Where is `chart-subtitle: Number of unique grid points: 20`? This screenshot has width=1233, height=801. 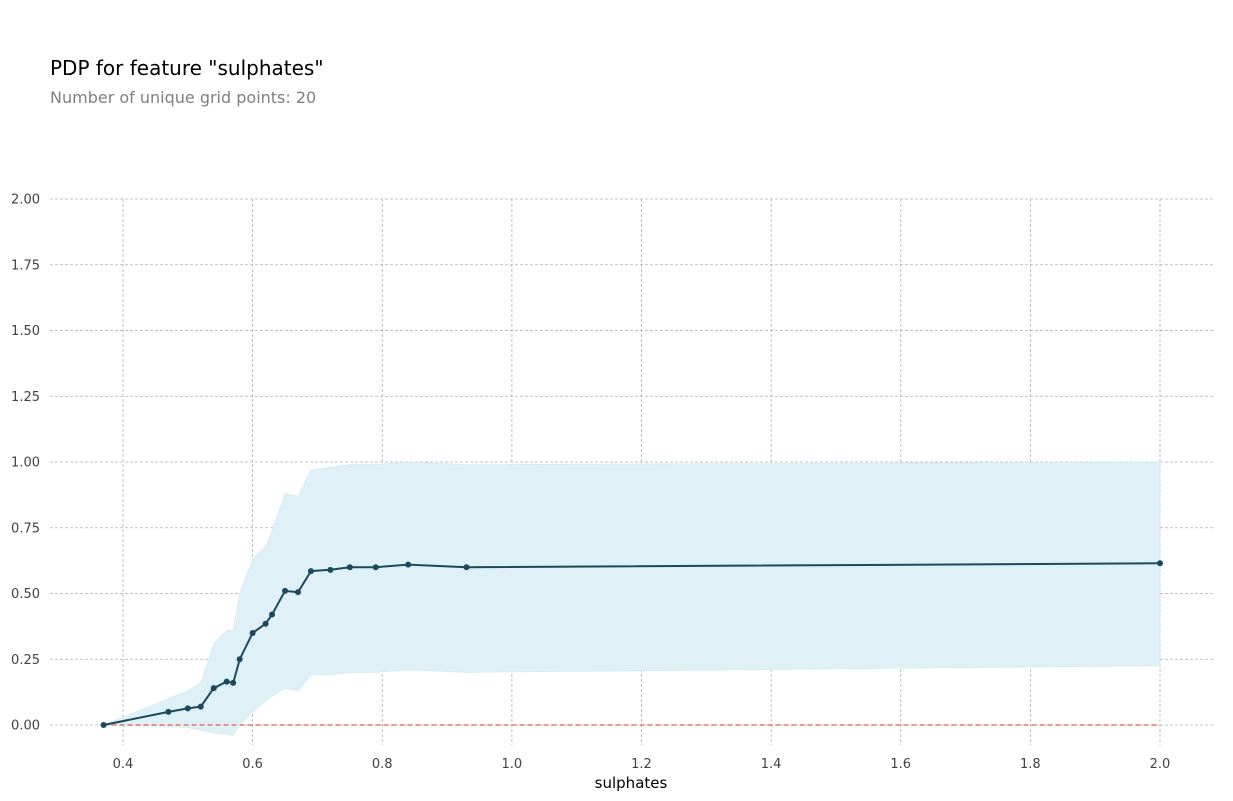
chart-subtitle: Number of unique grid points: 20 is located at coordinates (183, 97).